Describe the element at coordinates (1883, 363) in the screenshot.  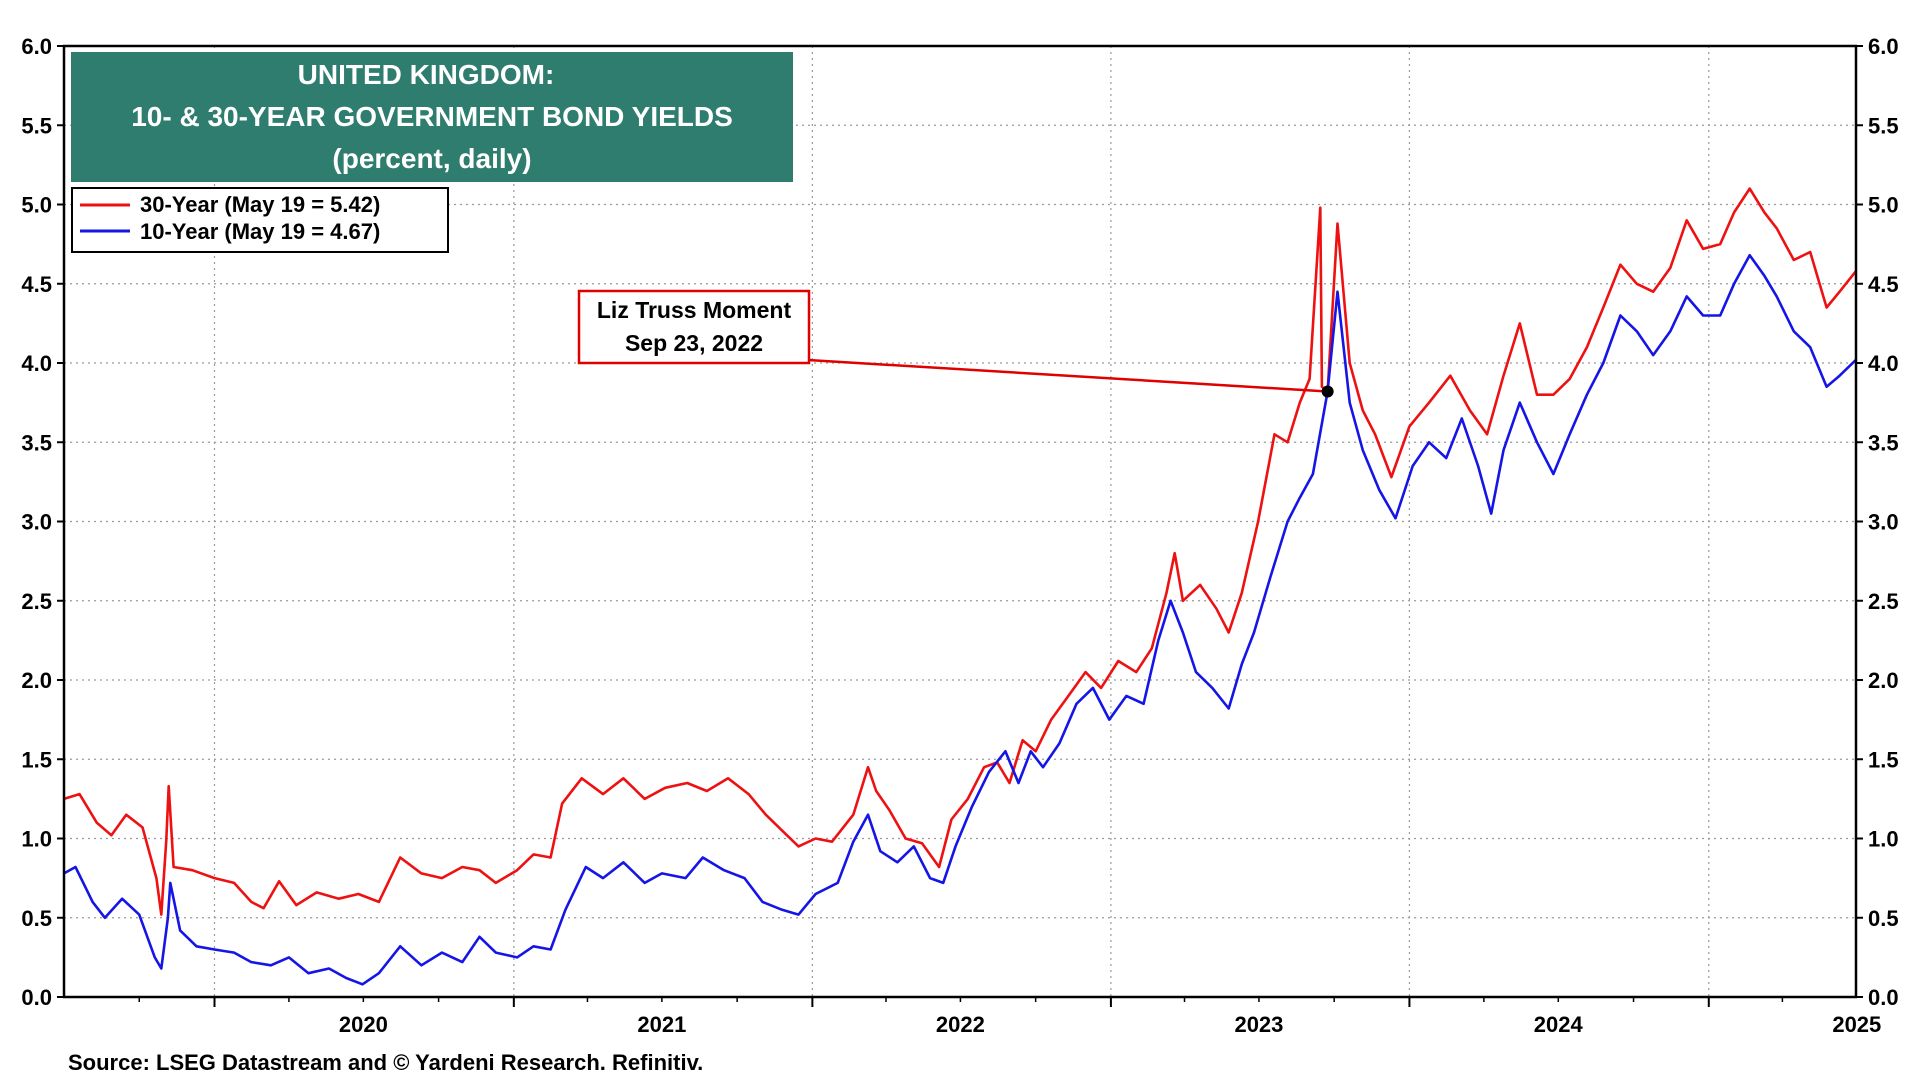
I see `y-tick-label-right: 4.0` at that location.